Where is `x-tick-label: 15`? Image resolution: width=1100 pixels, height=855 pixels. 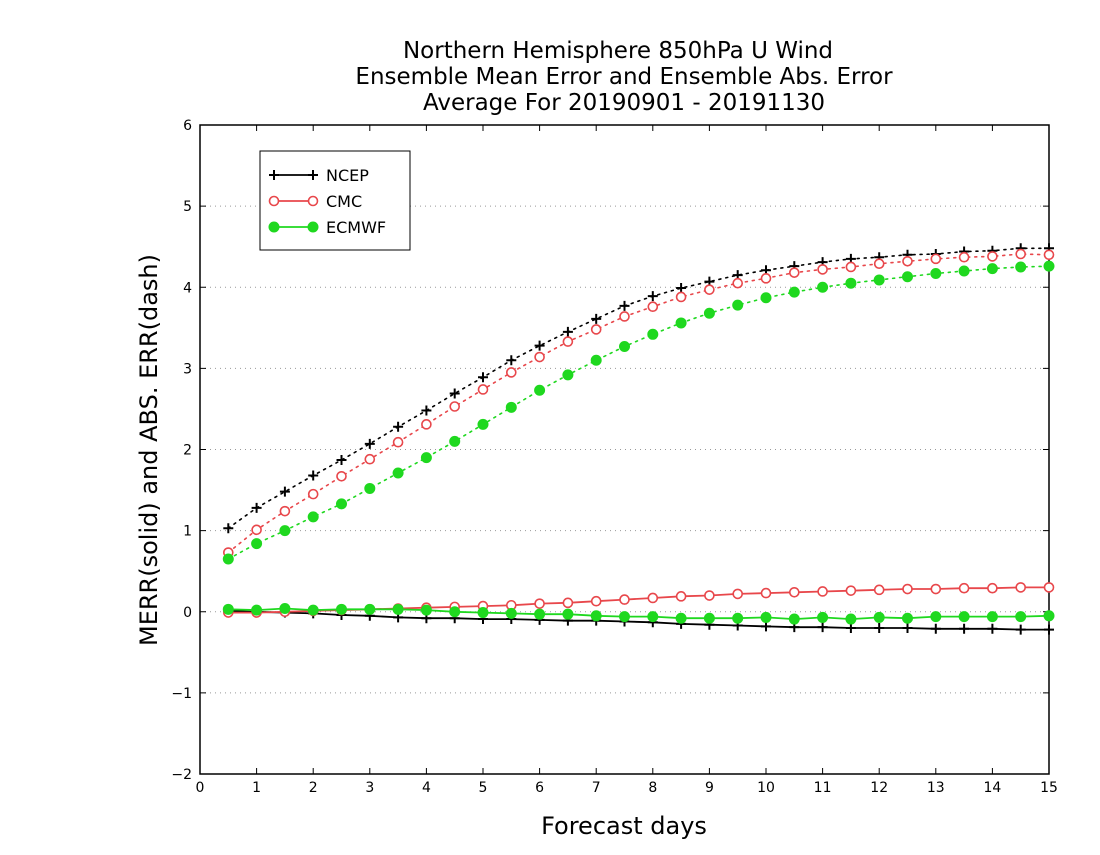
x-tick-label: 15 is located at coordinates (1049, 788).